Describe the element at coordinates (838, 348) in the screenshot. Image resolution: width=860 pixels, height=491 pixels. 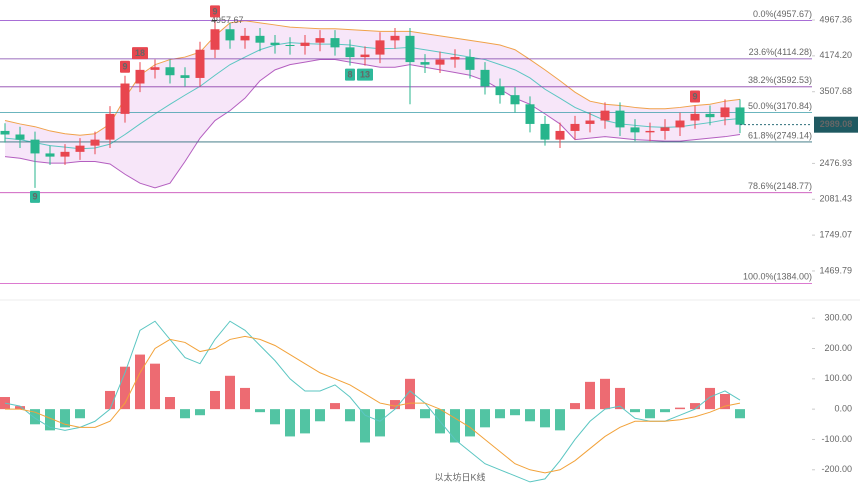
I see `y-tick-label: 200.00` at that location.